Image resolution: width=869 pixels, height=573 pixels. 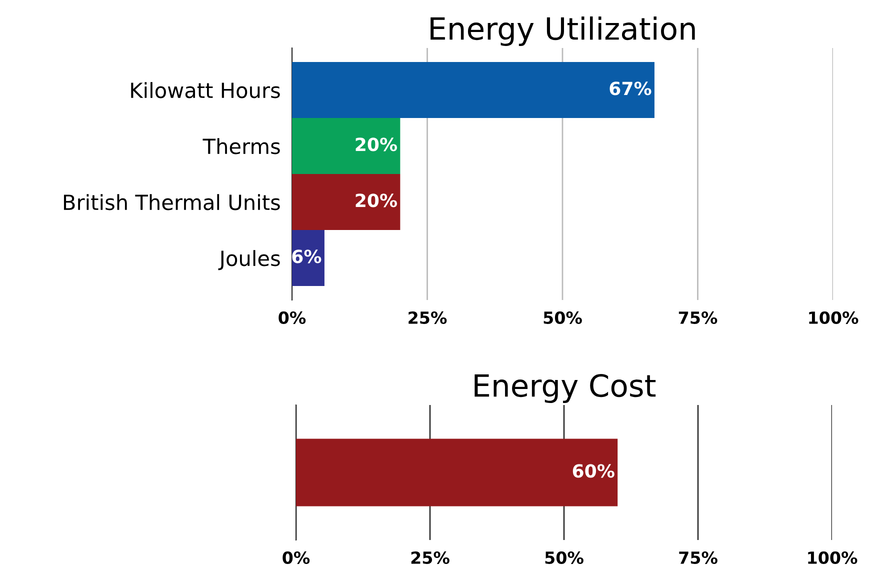 What do you see at coordinates (631, 89) in the screenshot?
I see `data-label: 67%` at bounding box center [631, 89].